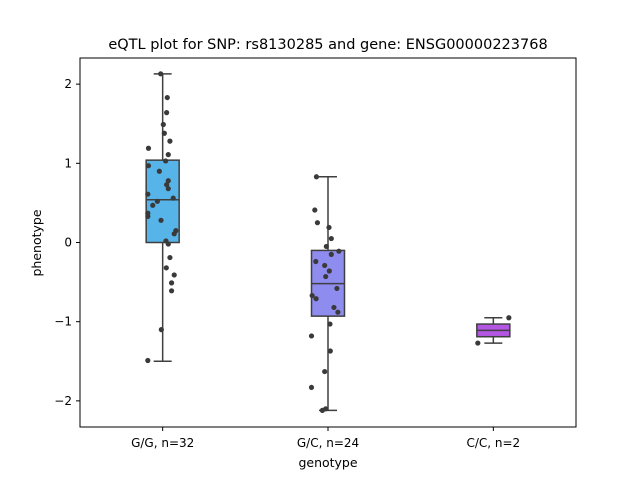  What do you see at coordinates (328, 443) in the screenshot?
I see `x-tick-label: G/C, n=24` at bounding box center [328, 443].